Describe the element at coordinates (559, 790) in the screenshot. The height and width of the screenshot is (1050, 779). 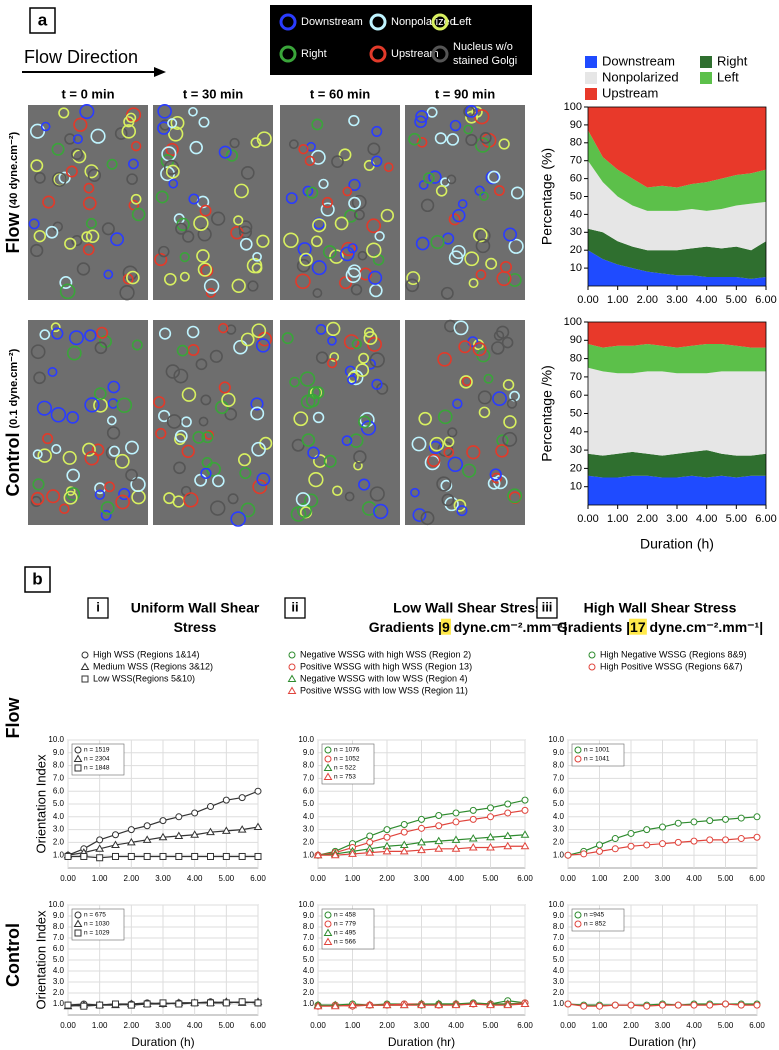
I see `y-tick-label: 6.0` at that location.